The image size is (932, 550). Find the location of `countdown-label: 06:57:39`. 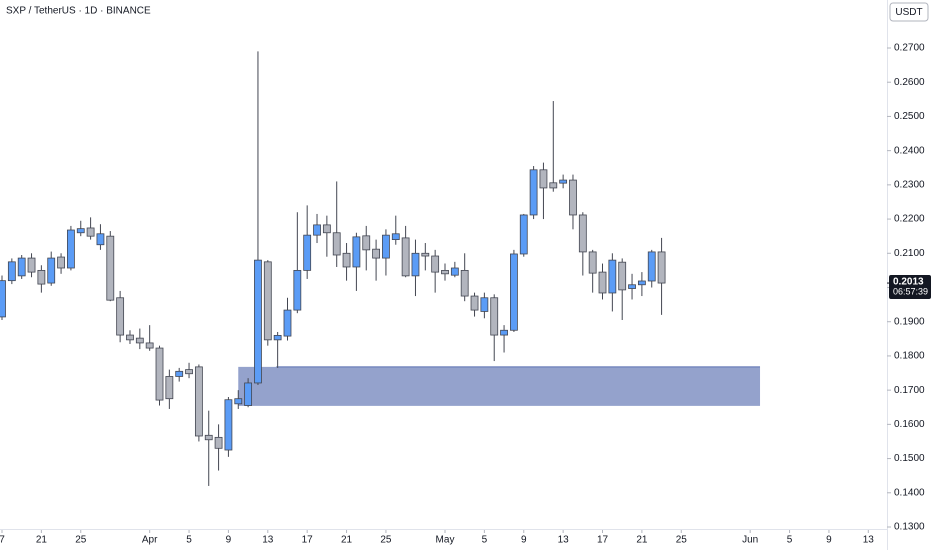

countdown-label: 06:57:39 is located at coordinates (910, 291).